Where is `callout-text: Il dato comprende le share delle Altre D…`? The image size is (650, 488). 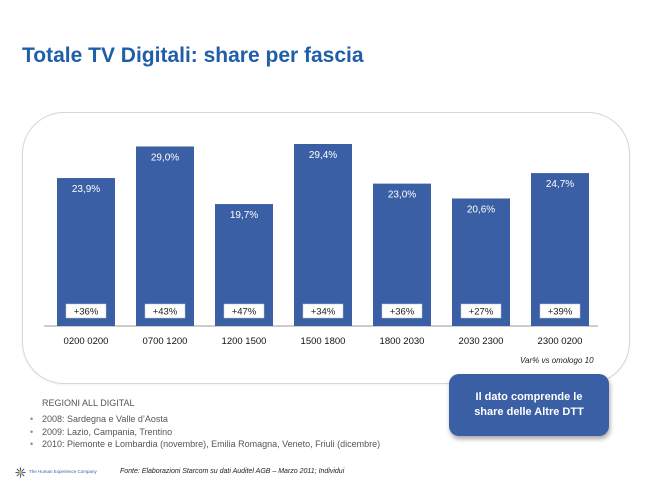
callout-text: Il dato comprende le share delle Altre D… is located at coordinates (529, 404).